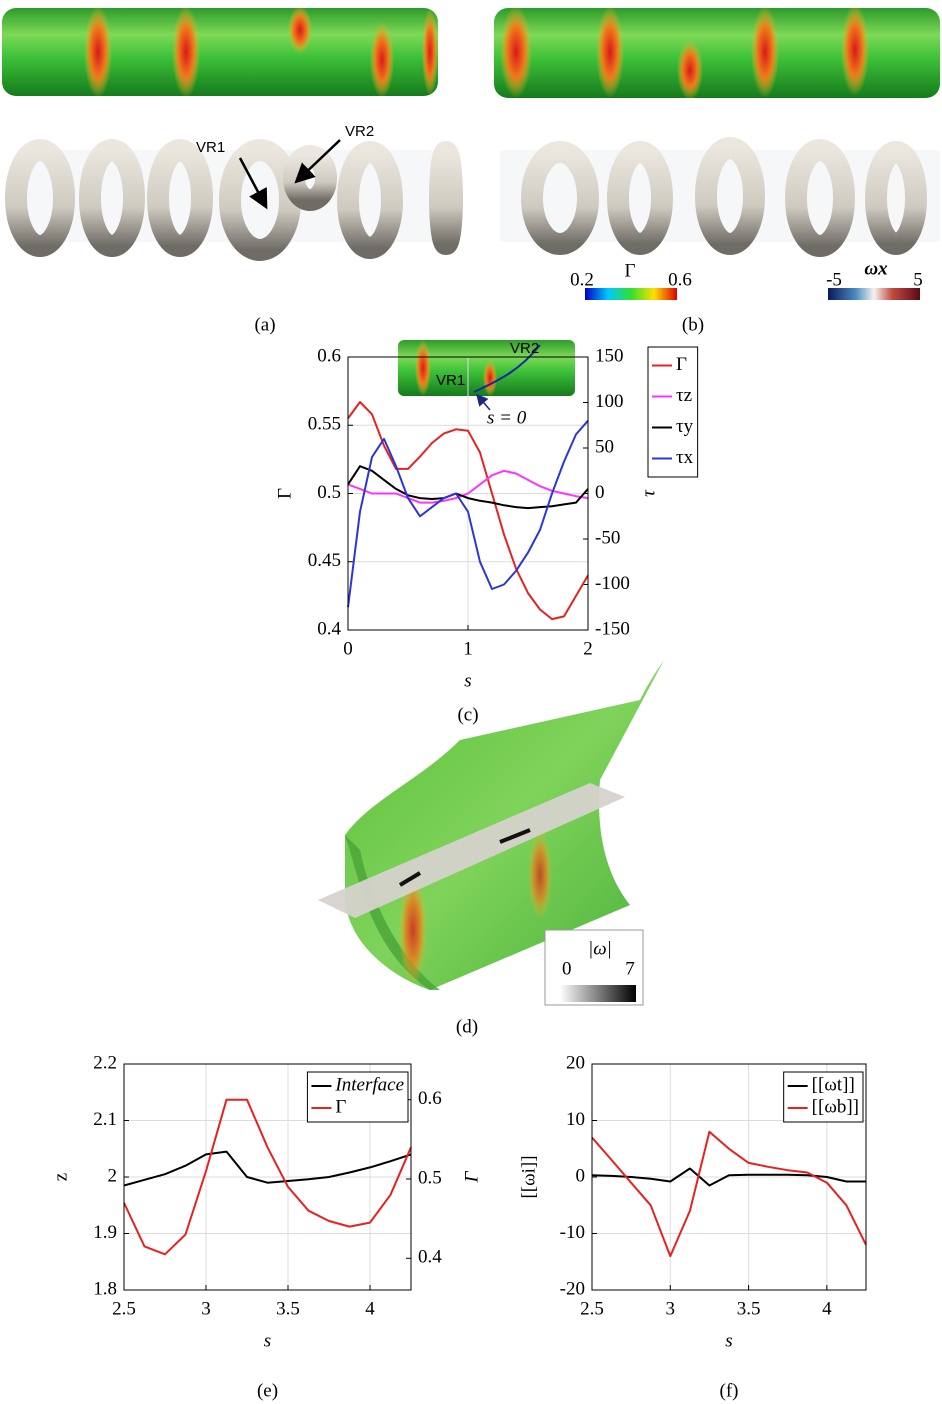 This screenshot has height=1404, width=942. Describe the element at coordinates (105, 1232) in the screenshot. I see `y-tick-label: 1.9` at that location.